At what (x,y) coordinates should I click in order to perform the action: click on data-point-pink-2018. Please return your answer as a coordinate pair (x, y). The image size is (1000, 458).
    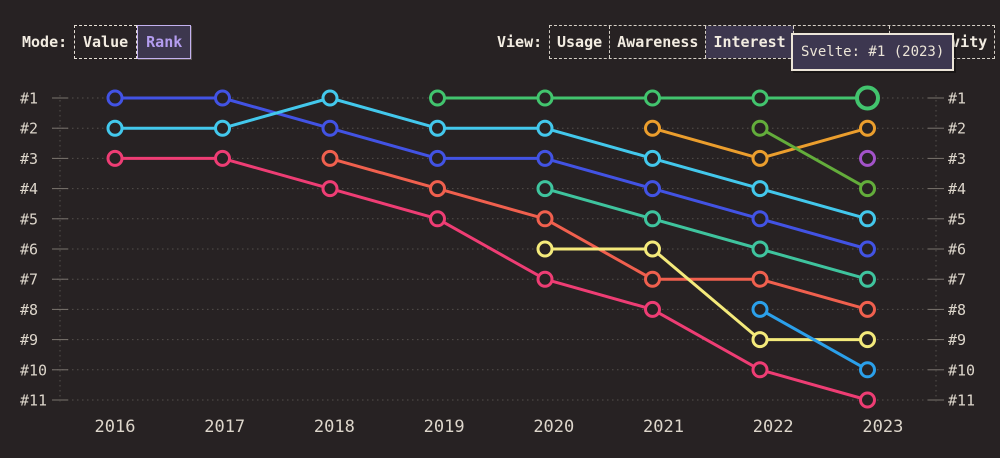
    Looking at the image, I should click on (330, 189).